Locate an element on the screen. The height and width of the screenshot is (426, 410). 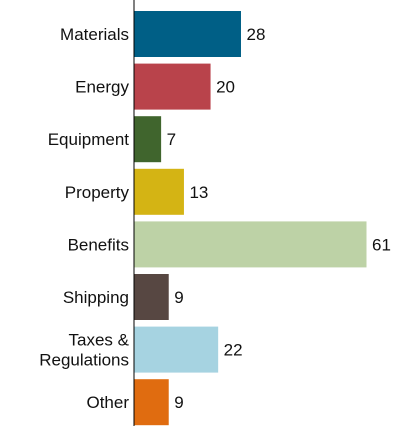
value-label-shipping: 9 is located at coordinates (178, 297).